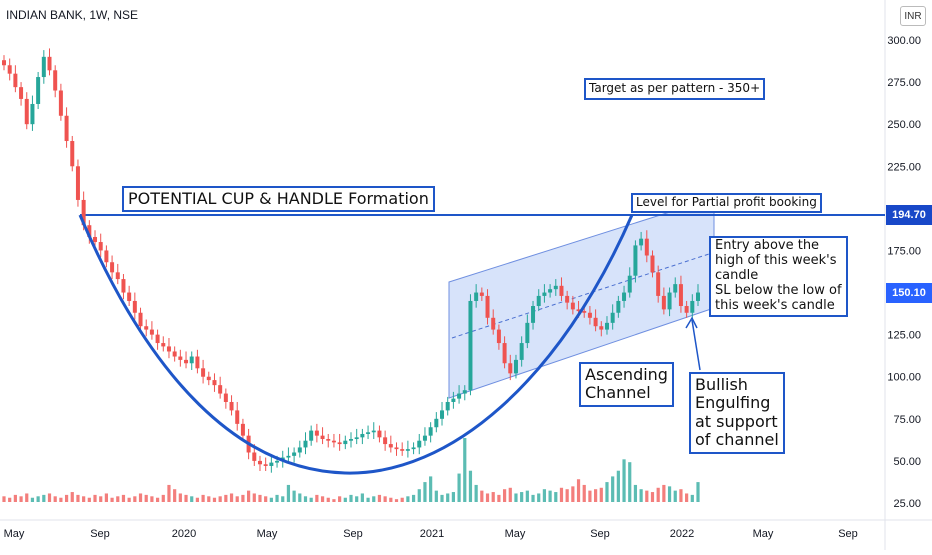  I want to click on engulfing-label: Bullish Engulfing at support of channel, so click(737, 413).